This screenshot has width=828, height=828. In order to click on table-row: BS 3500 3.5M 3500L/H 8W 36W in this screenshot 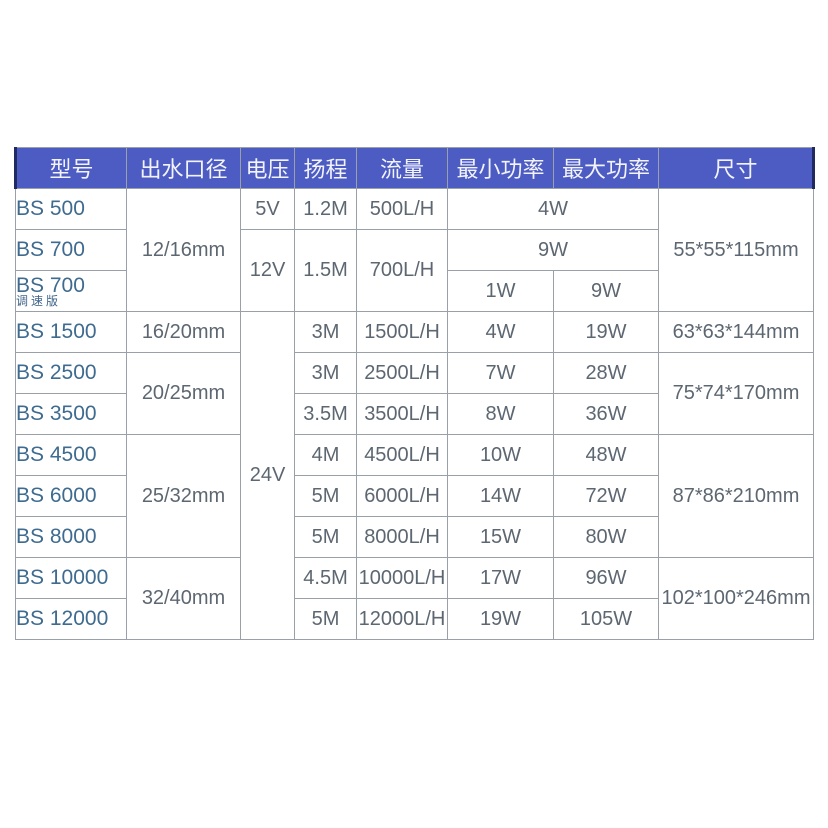, I will do `click(414, 414)`.